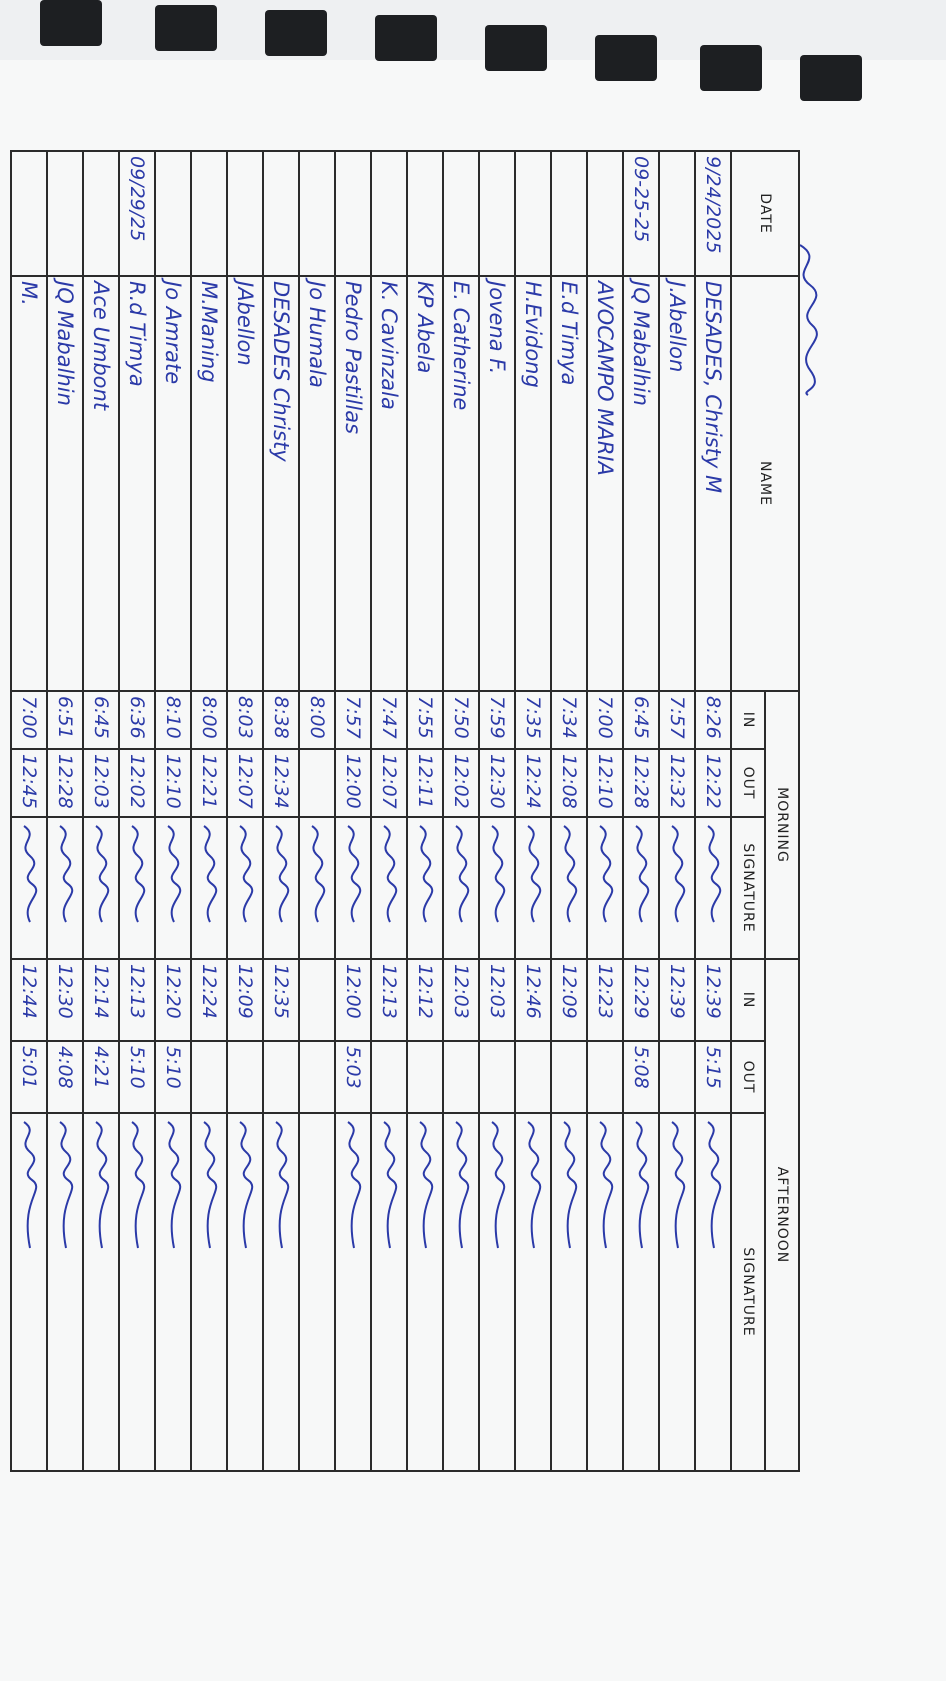 This screenshot has height=1681, width=946. I want to click on cell-afternoon-in, so click(317, 1000).